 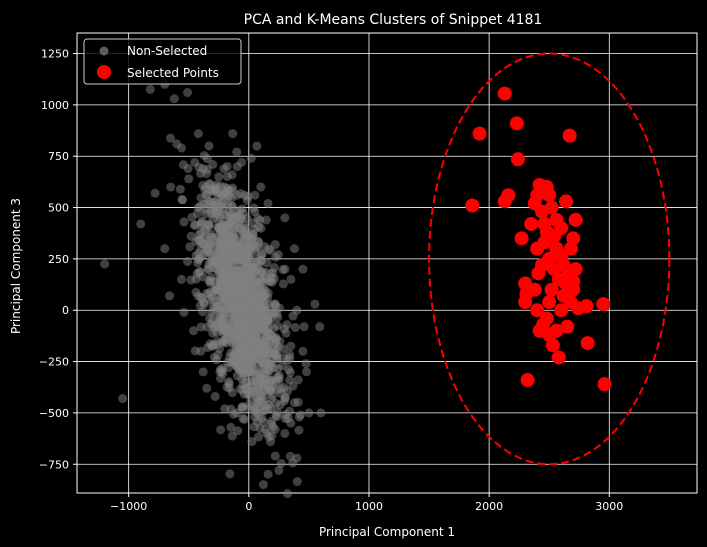 I want to click on y-tick-label: −500, so click(x=54, y=413).